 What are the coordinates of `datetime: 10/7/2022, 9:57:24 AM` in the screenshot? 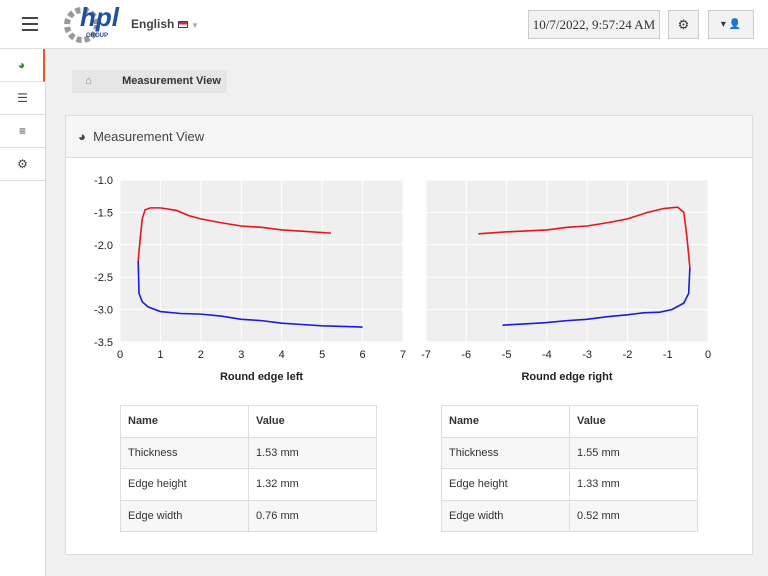 It's located at (594, 24).